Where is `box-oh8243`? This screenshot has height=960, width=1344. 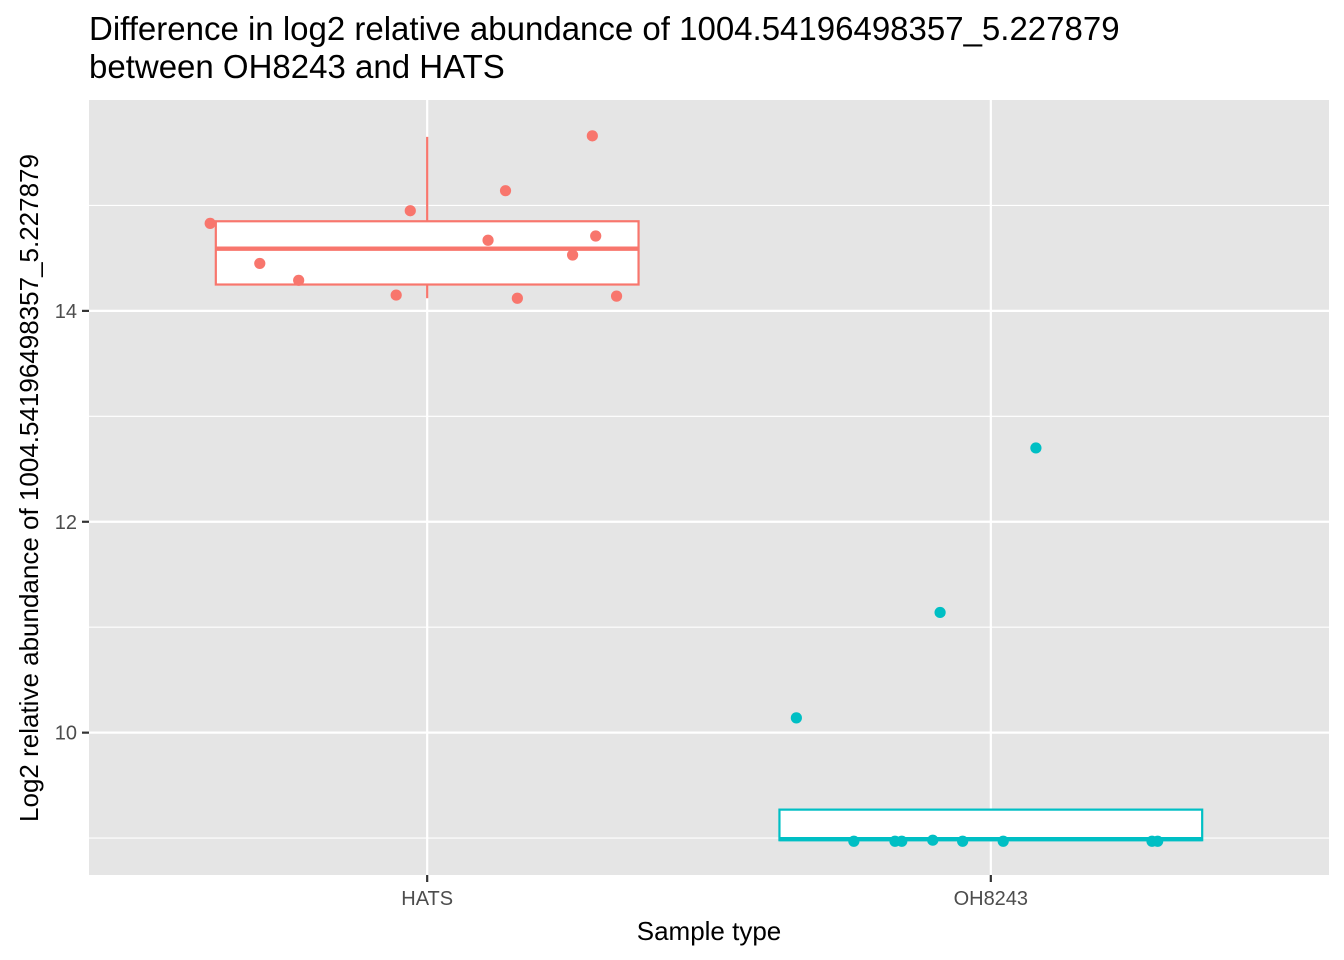
box-oh8243 is located at coordinates (991, 825).